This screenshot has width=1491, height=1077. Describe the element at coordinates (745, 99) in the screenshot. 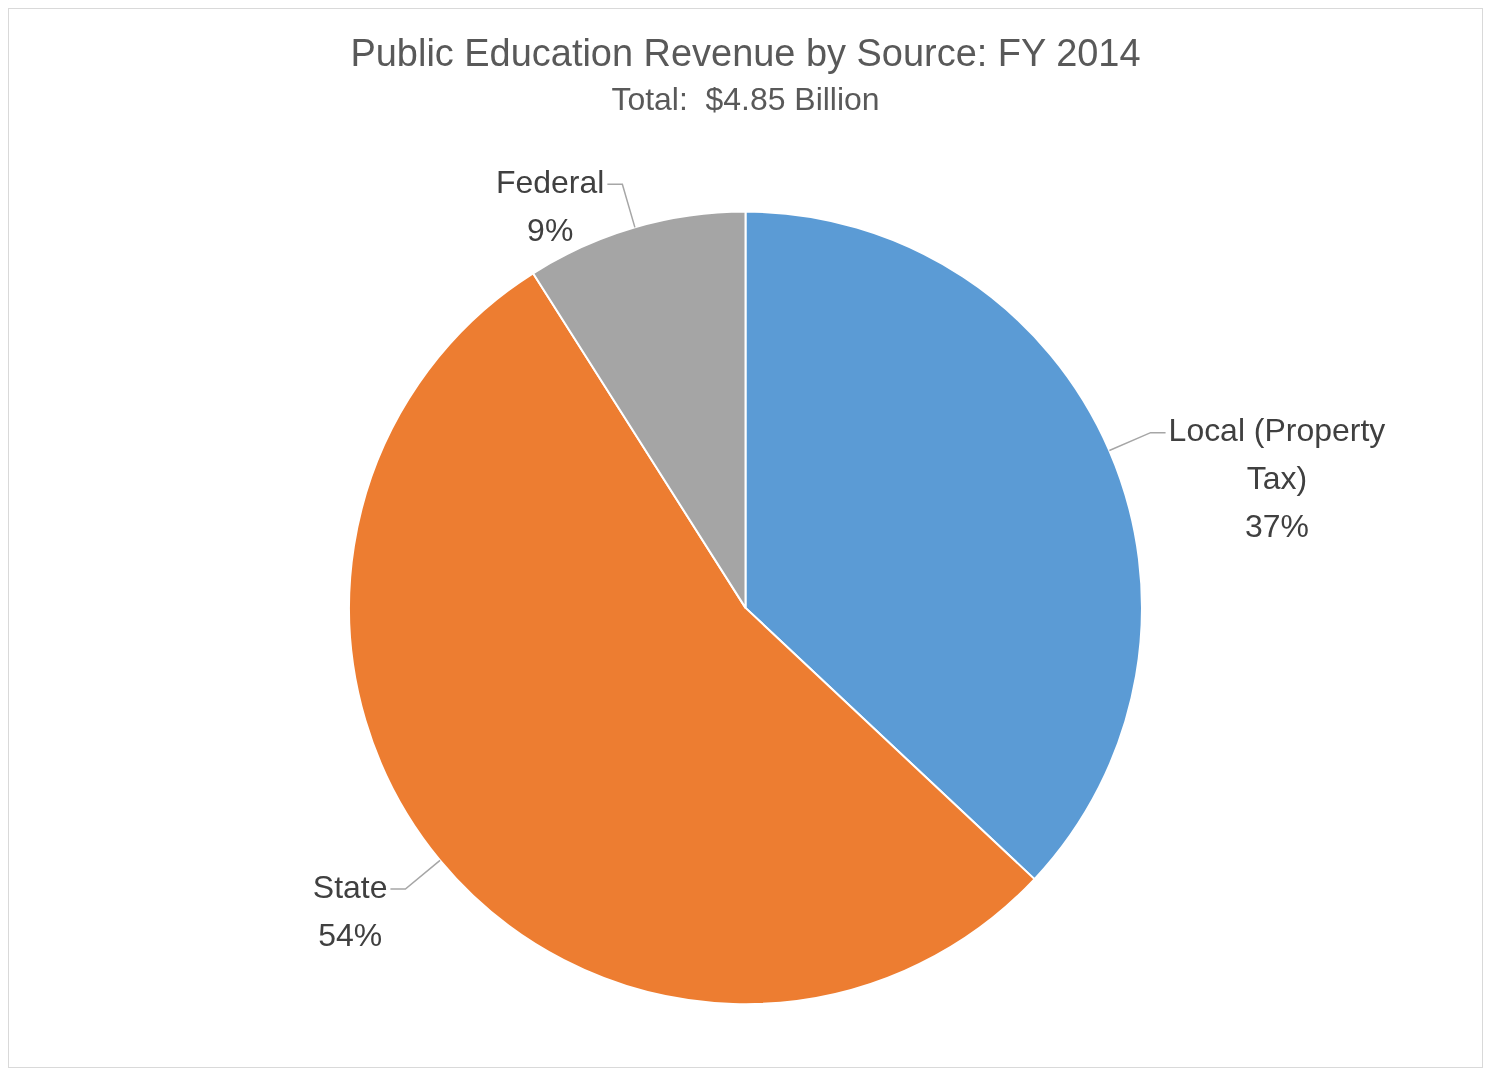

I see `chart-subtitle: Total: $4.85 Billion` at that location.